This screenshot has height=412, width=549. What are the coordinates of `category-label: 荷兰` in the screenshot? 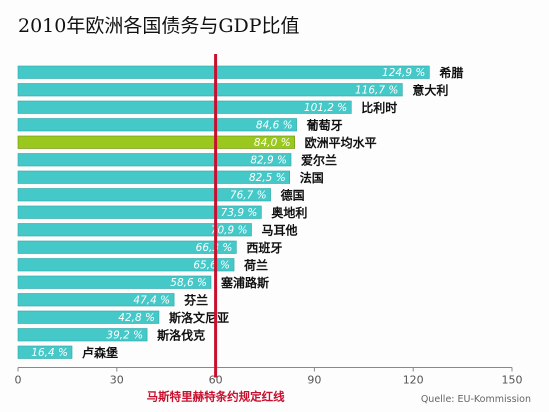 It's located at (255, 265).